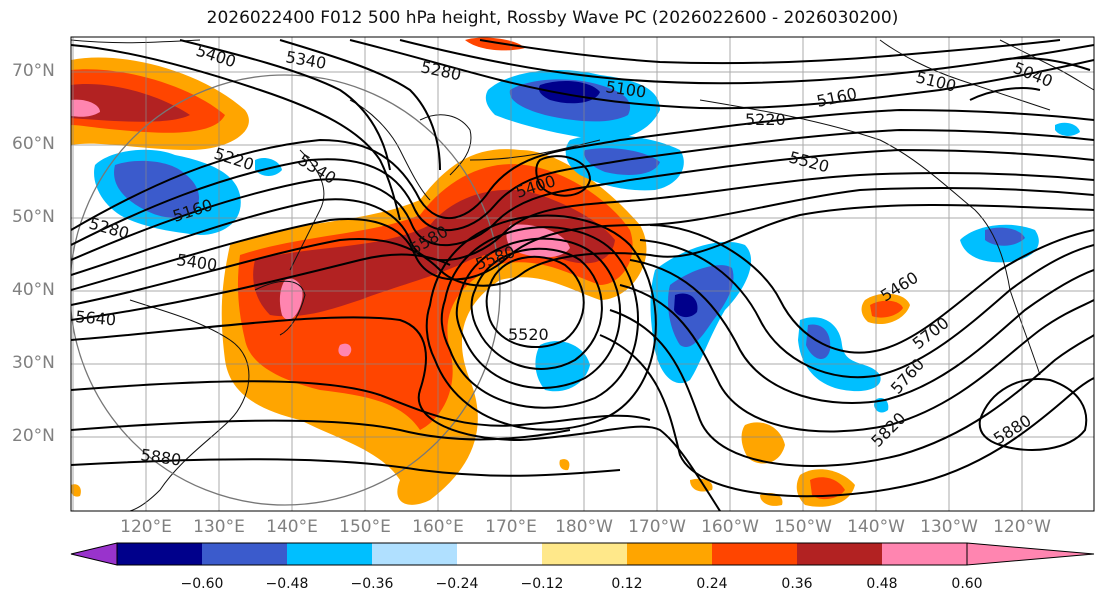 Image resolution: width=1105 pixels, height=604 pixels. What do you see at coordinates (627, 584) in the screenshot?
I see `colorbar-tick-label: 0.12` at bounding box center [627, 584].